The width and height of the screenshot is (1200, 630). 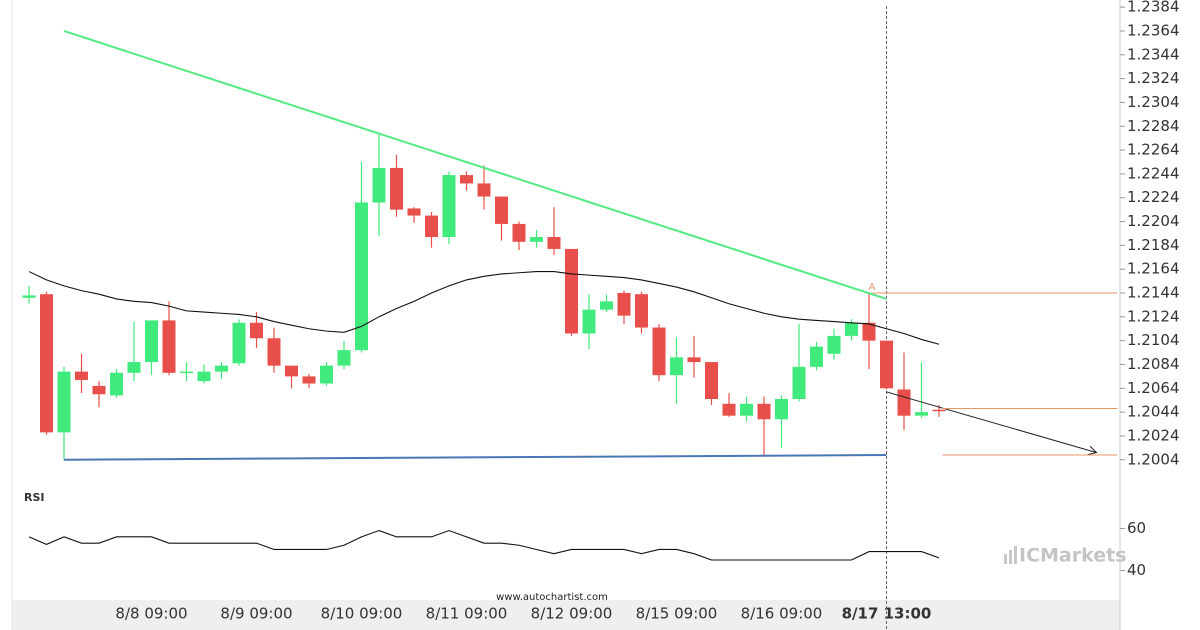 I want to click on y-tick-label: 1.2124, so click(x=1153, y=316).